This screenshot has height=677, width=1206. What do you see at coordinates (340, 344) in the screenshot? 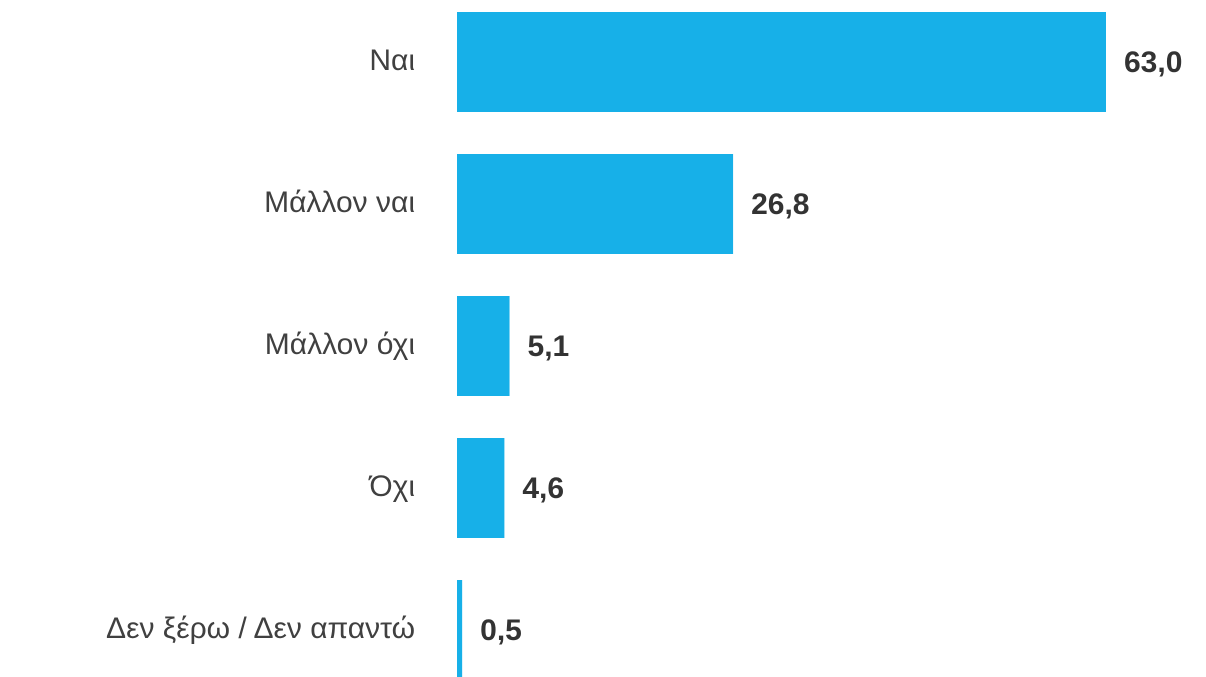
I see `category-label: Μάλλον όχι` at bounding box center [340, 344].